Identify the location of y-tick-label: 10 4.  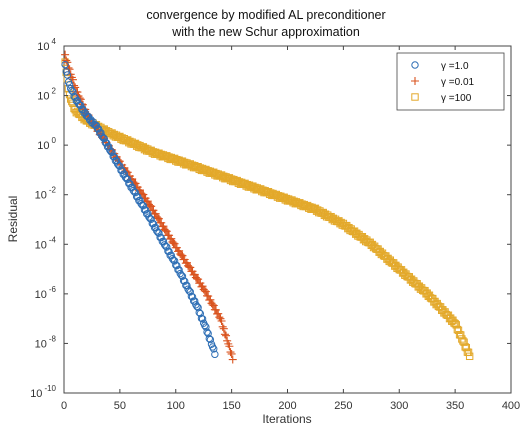
(46, 45).